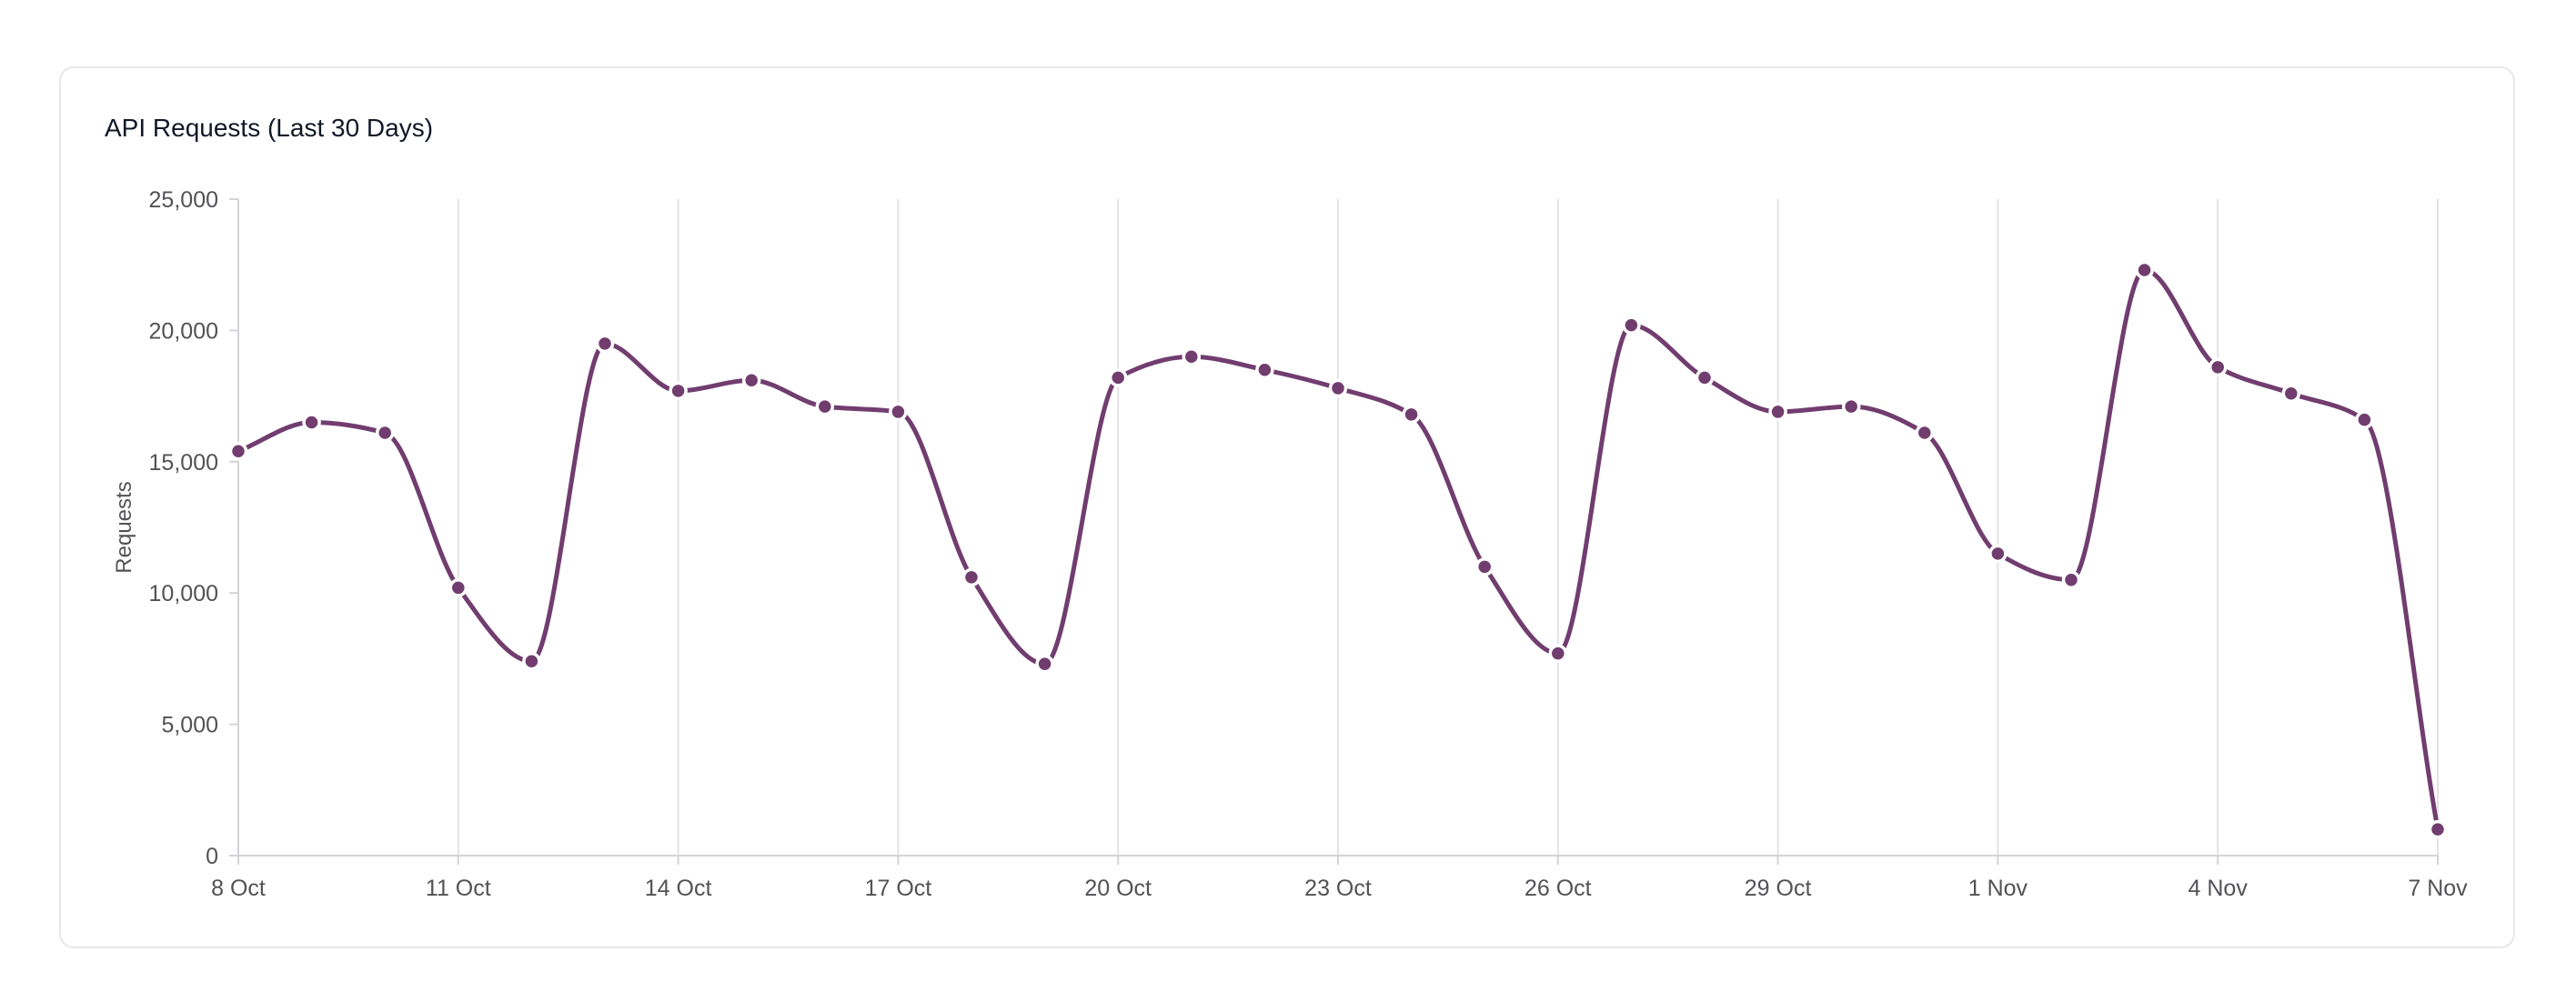 The height and width of the screenshot is (1002, 2576). What do you see at coordinates (1338, 888) in the screenshot?
I see `x-tick-label: 23 Oct` at bounding box center [1338, 888].